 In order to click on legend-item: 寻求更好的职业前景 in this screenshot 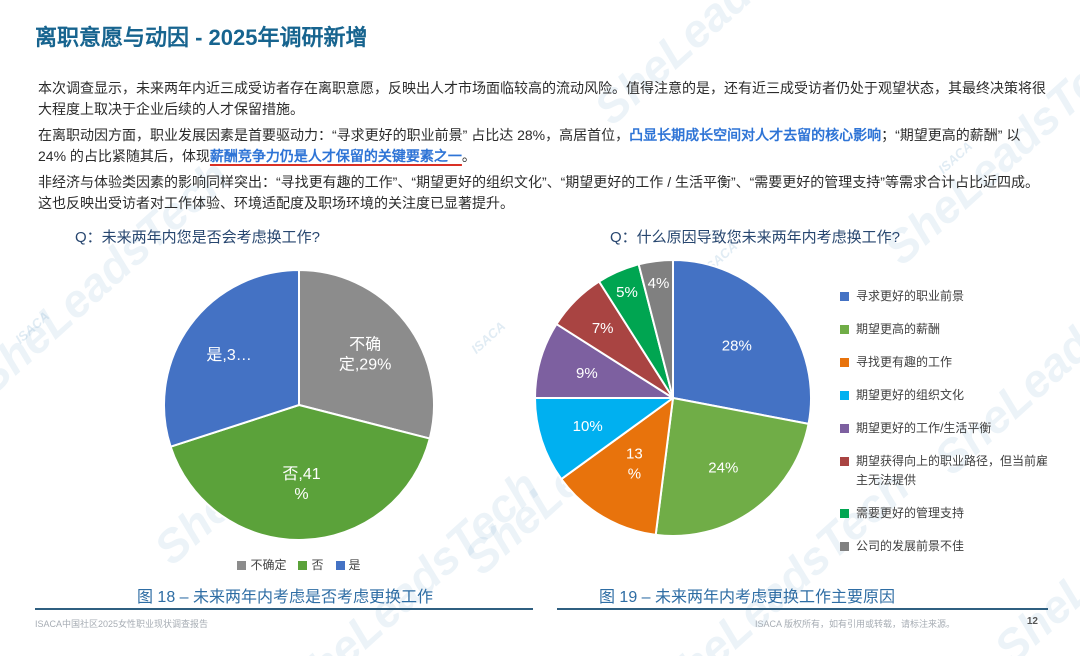, I will do `click(946, 296)`.